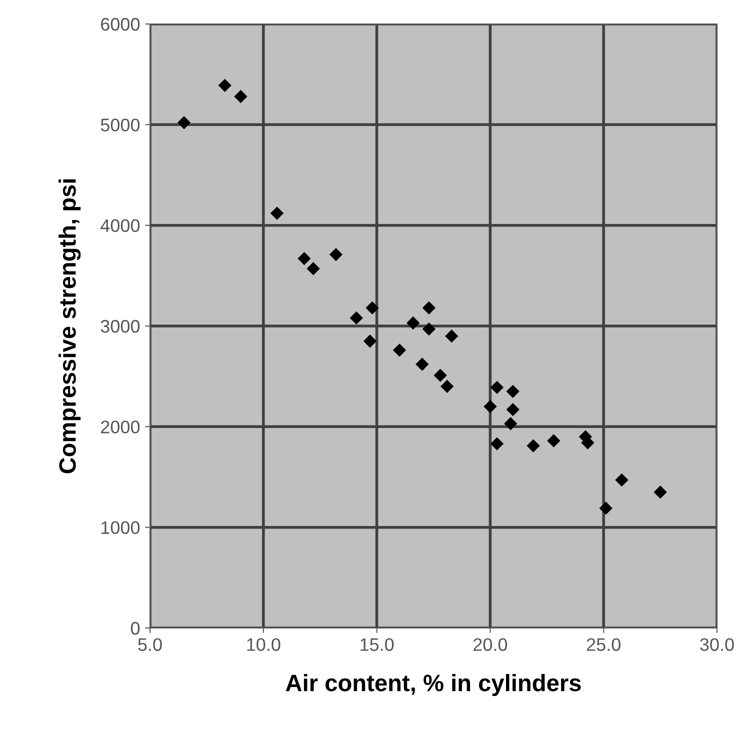 The width and height of the screenshot is (745, 742). What do you see at coordinates (120, 527) in the screenshot?
I see `y-tick-label: 1000` at bounding box center [120, 527].